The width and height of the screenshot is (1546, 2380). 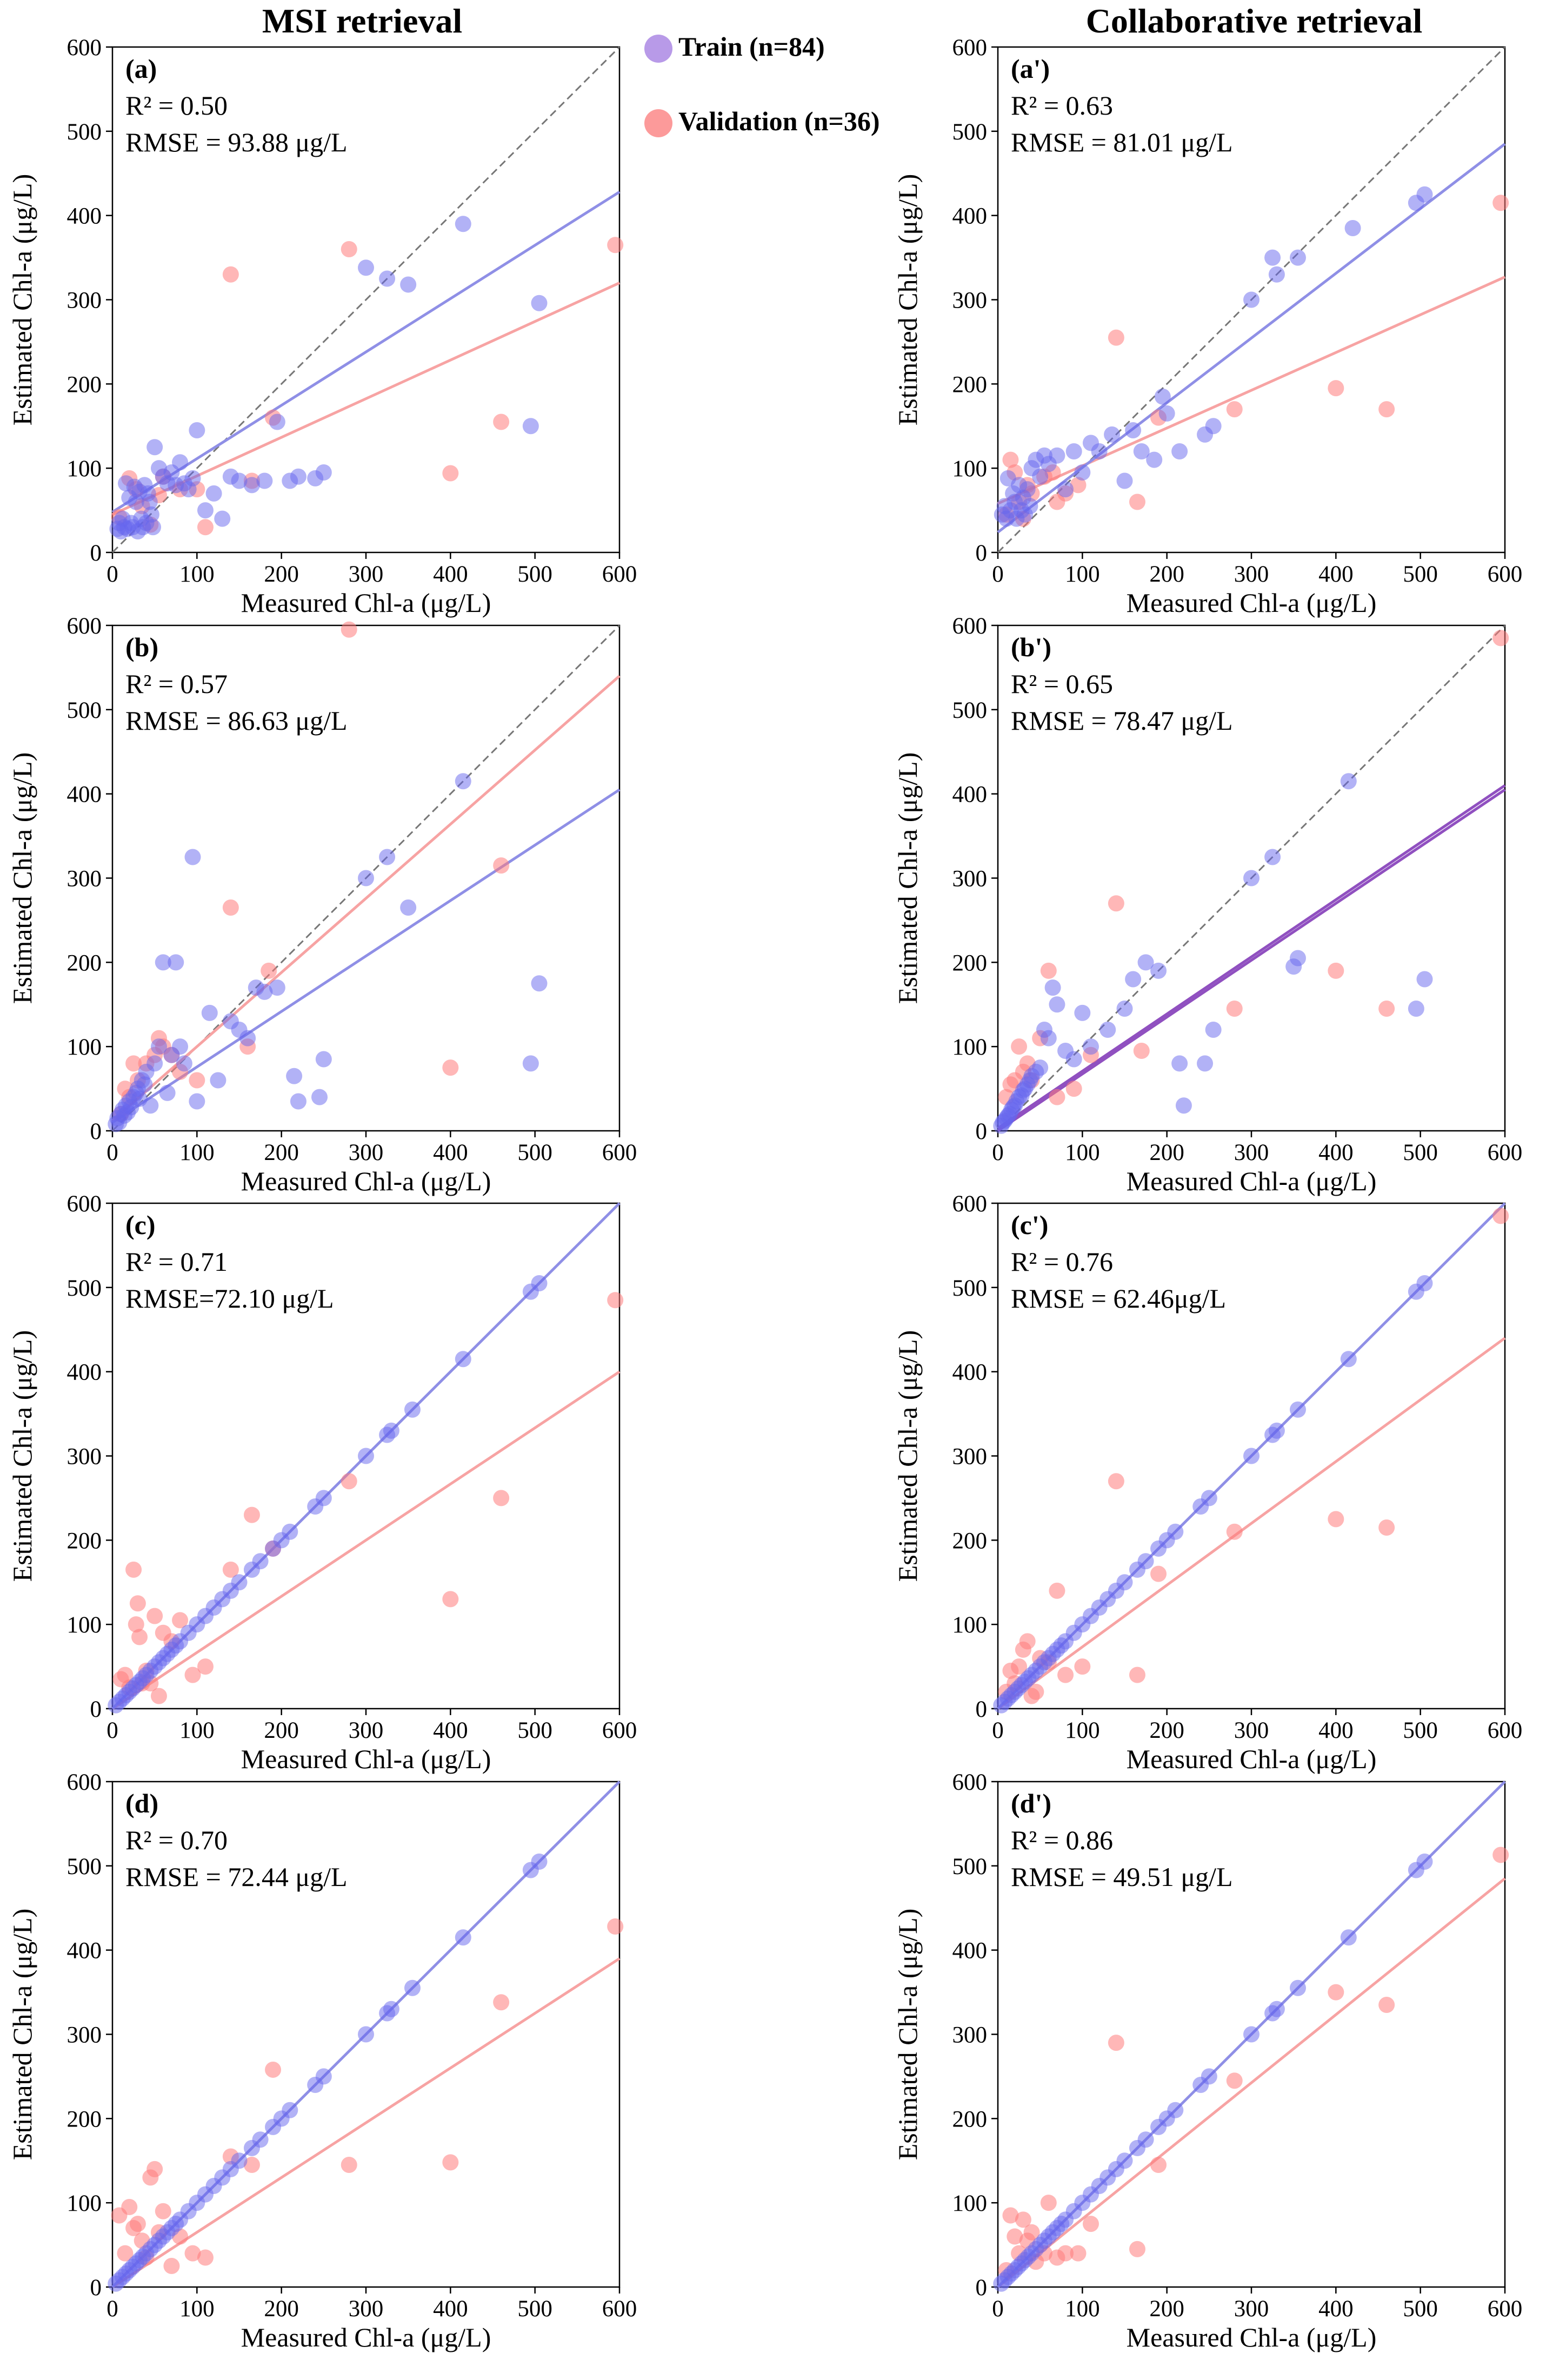 What do you see at coordinates (762, 84) in the screenshot?
I see `legend: Train (n=84) Validation (n=36)` at bounding box center [762, 84].